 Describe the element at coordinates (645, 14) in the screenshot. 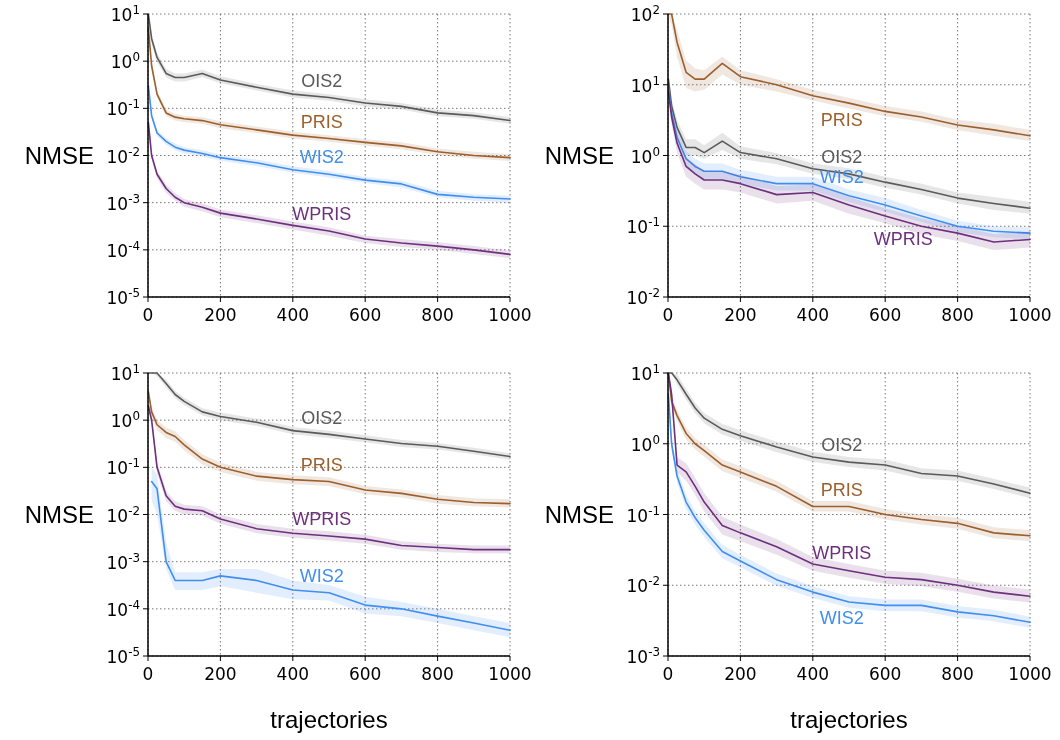

I see `y-tick-label: 10$^{2}$` at that location.